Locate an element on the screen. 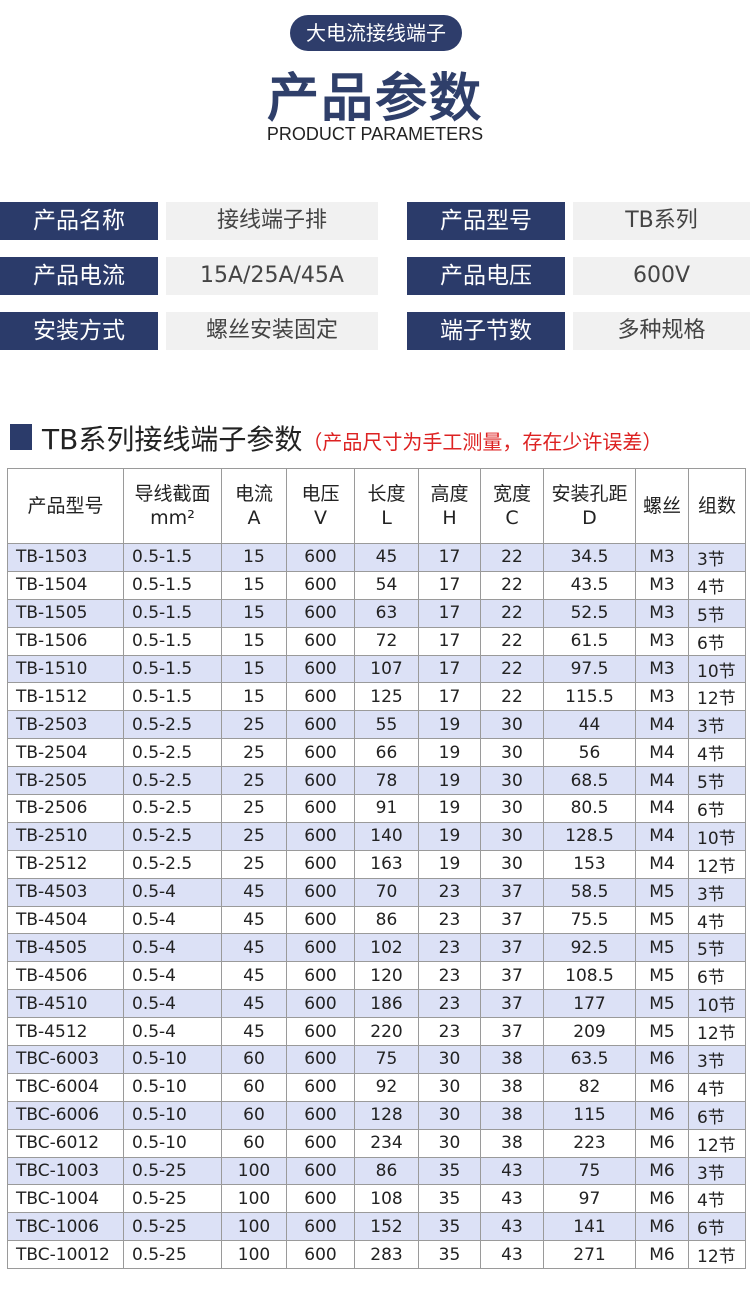 The image size is (750, 1304). badge: 大电流接线端子 is located at coordinates (376, 33).